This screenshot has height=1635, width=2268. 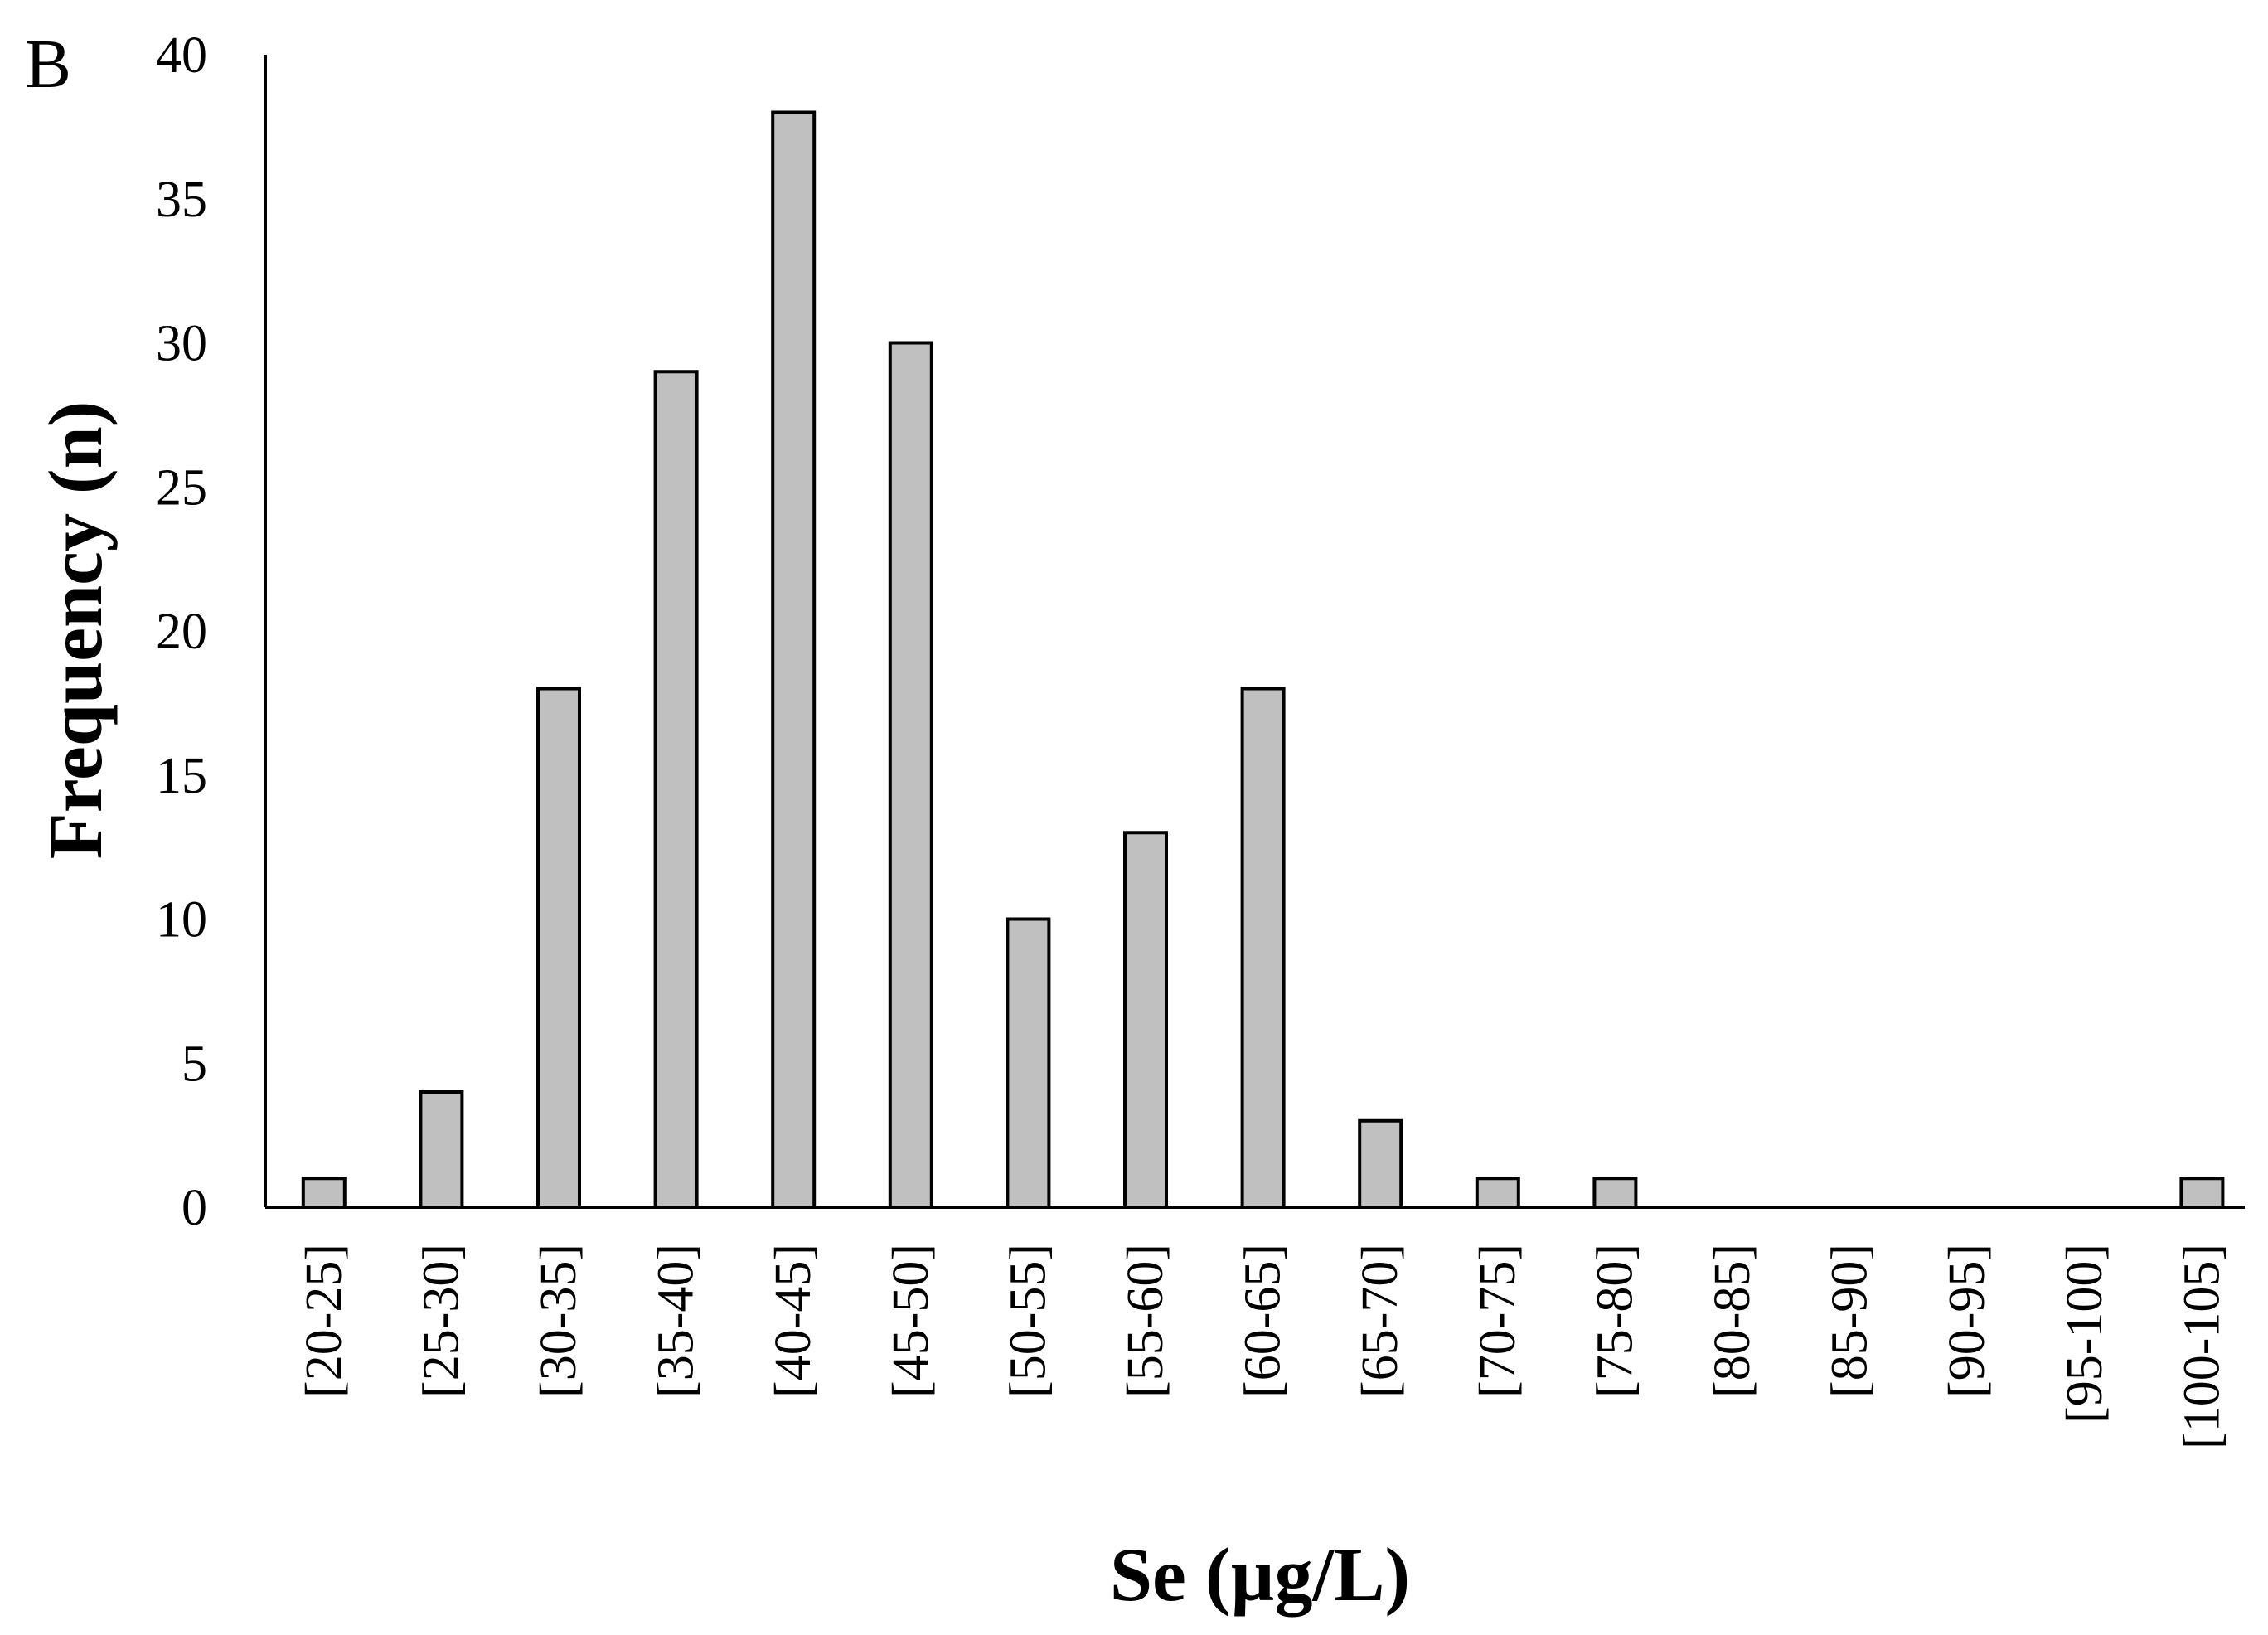 What do you see at coordinates (1260, 1574) in the screenshot?
I see `x-axis-title: Se (µg/L)` at bounding box center [1260, 1574].